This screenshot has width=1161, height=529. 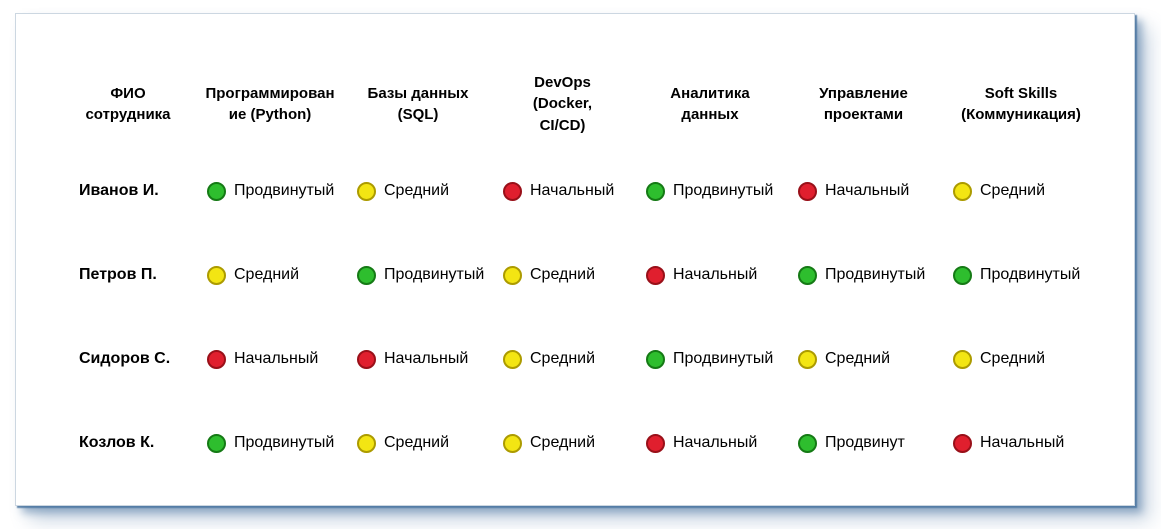 What do you see at coordinates (418, 103) in the screenshot?
I see `column-header-sql: Базы данных (SQL)` at bounding box center [418, 103].